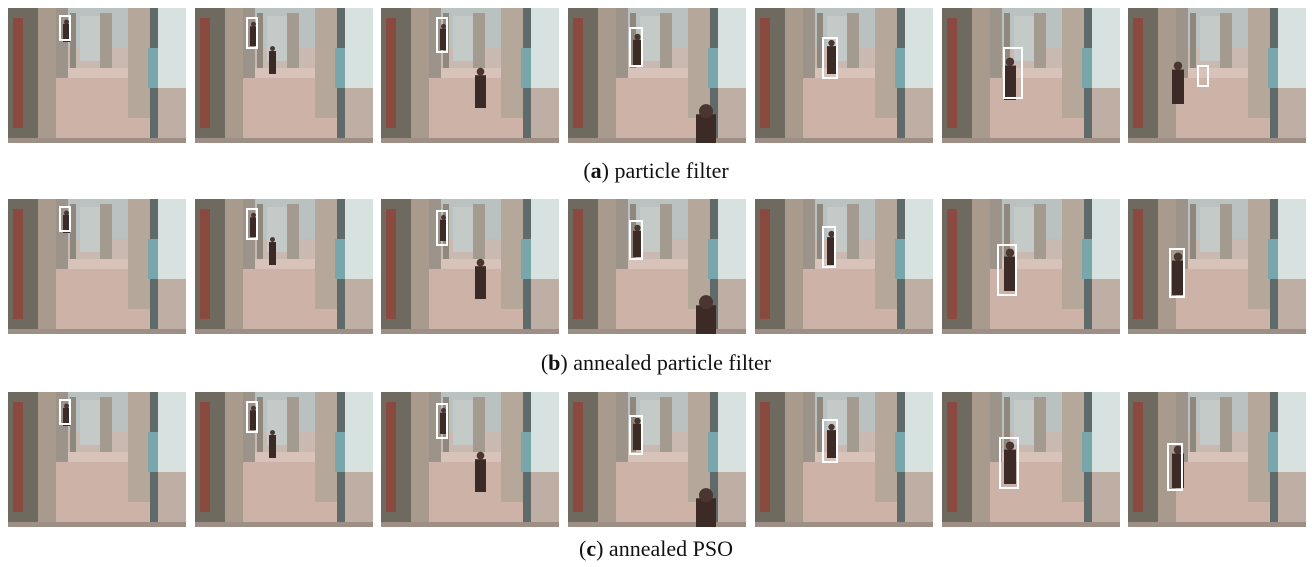  Describe the element at coordinates (656, 548) in the screenshot. I see `caption: (c) annealed PSO` at that location.